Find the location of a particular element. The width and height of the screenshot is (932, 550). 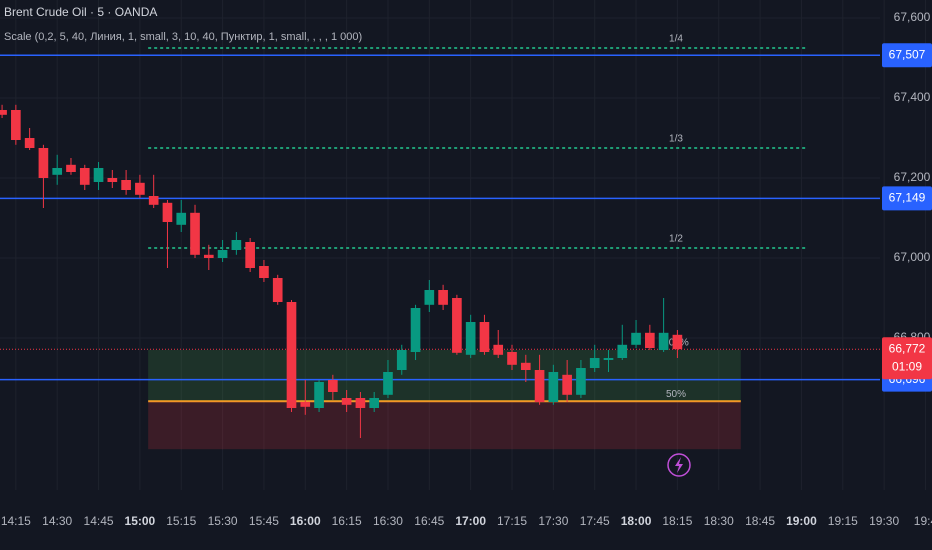

x-tick-label: 16:00 is located at coordinates (305, 521).